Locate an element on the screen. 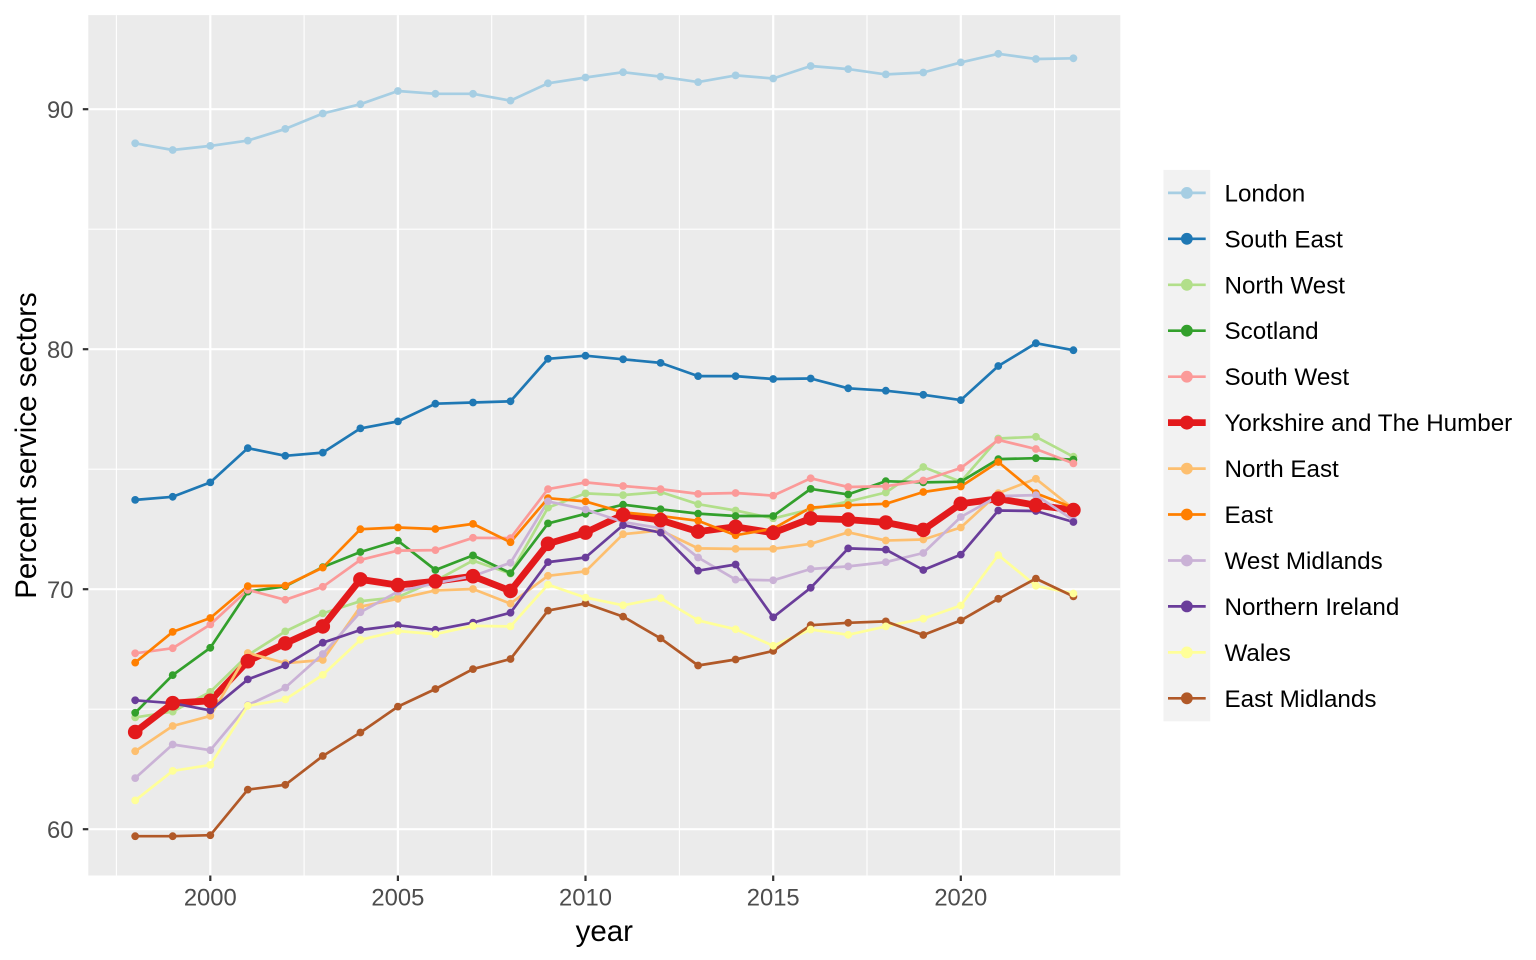 This screenshot has height=960, width=1536. svg-text: Percent service sectors is located at coordinates (26, 445).